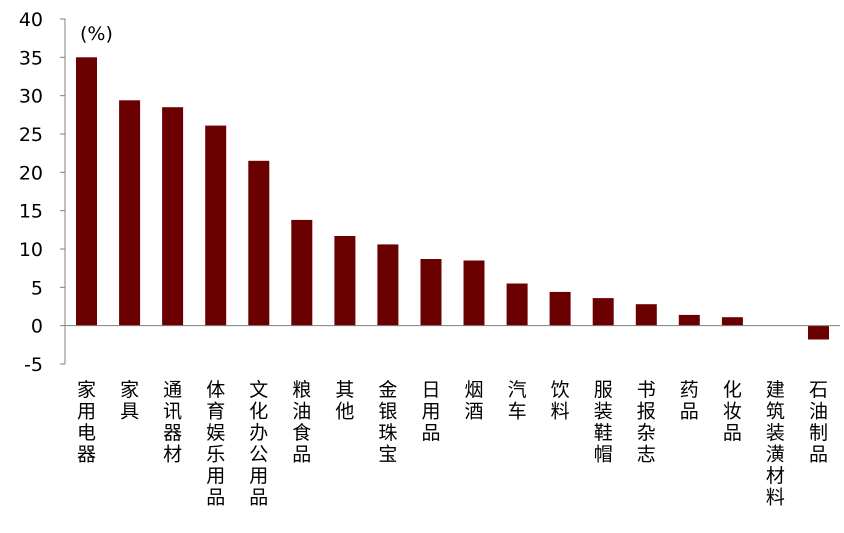 The width and height of the screenshot is (844, 533). Describe the element at coordinates (37, 327) in the screenshot. I see `y-tick-label: 0` at that location.